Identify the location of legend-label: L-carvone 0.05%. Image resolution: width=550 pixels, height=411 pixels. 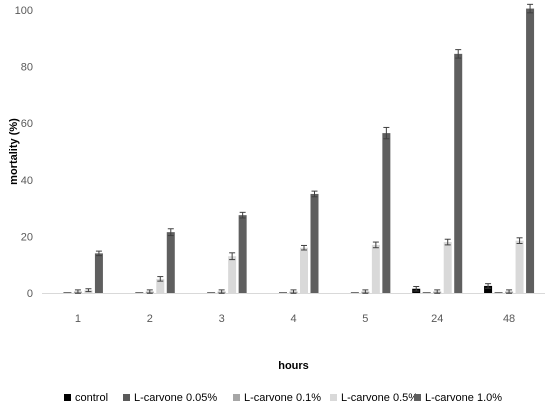
(175, 398).